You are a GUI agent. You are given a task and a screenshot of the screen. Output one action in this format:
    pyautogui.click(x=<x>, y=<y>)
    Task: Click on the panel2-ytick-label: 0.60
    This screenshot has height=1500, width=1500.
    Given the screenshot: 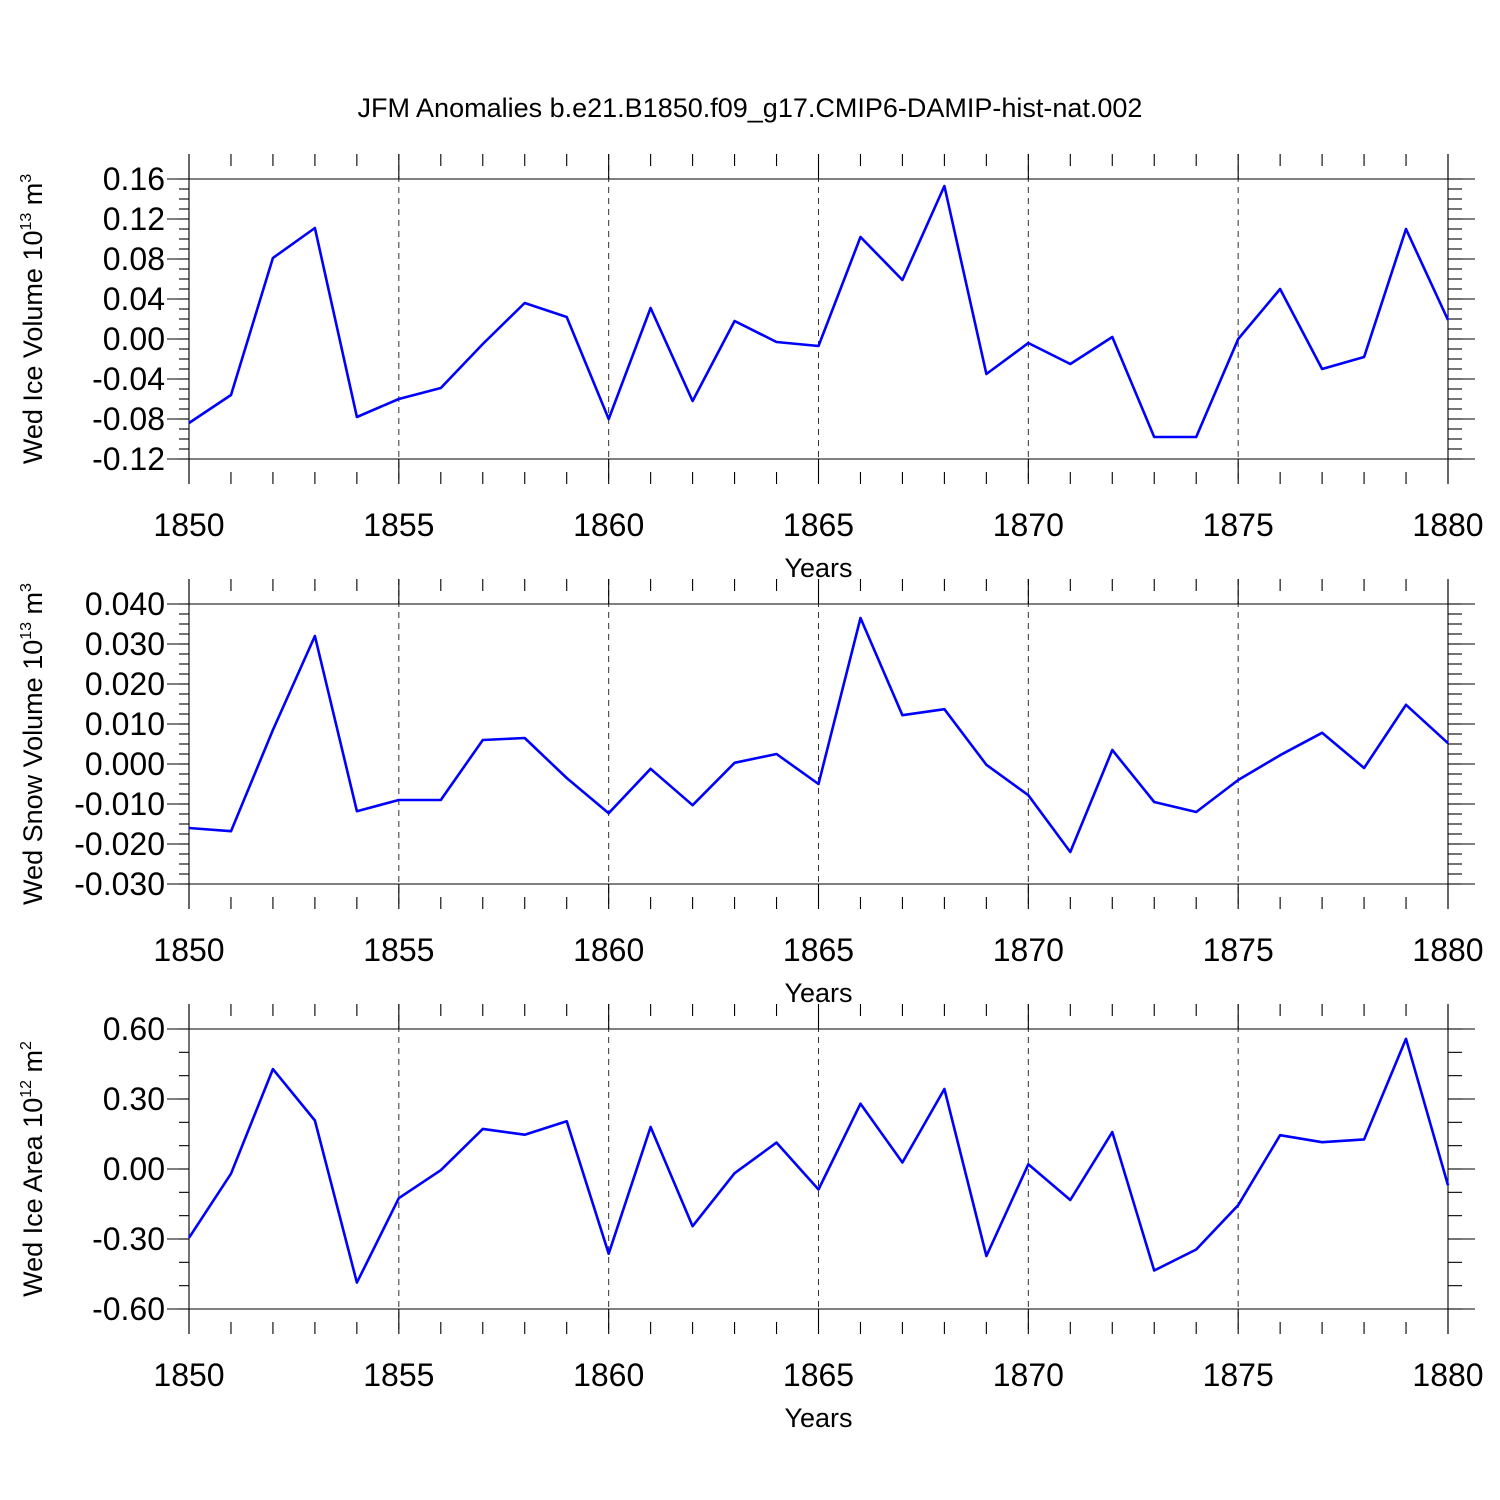 What is the action you would take?
    pyautogui.click(x=134, y=1029)
    